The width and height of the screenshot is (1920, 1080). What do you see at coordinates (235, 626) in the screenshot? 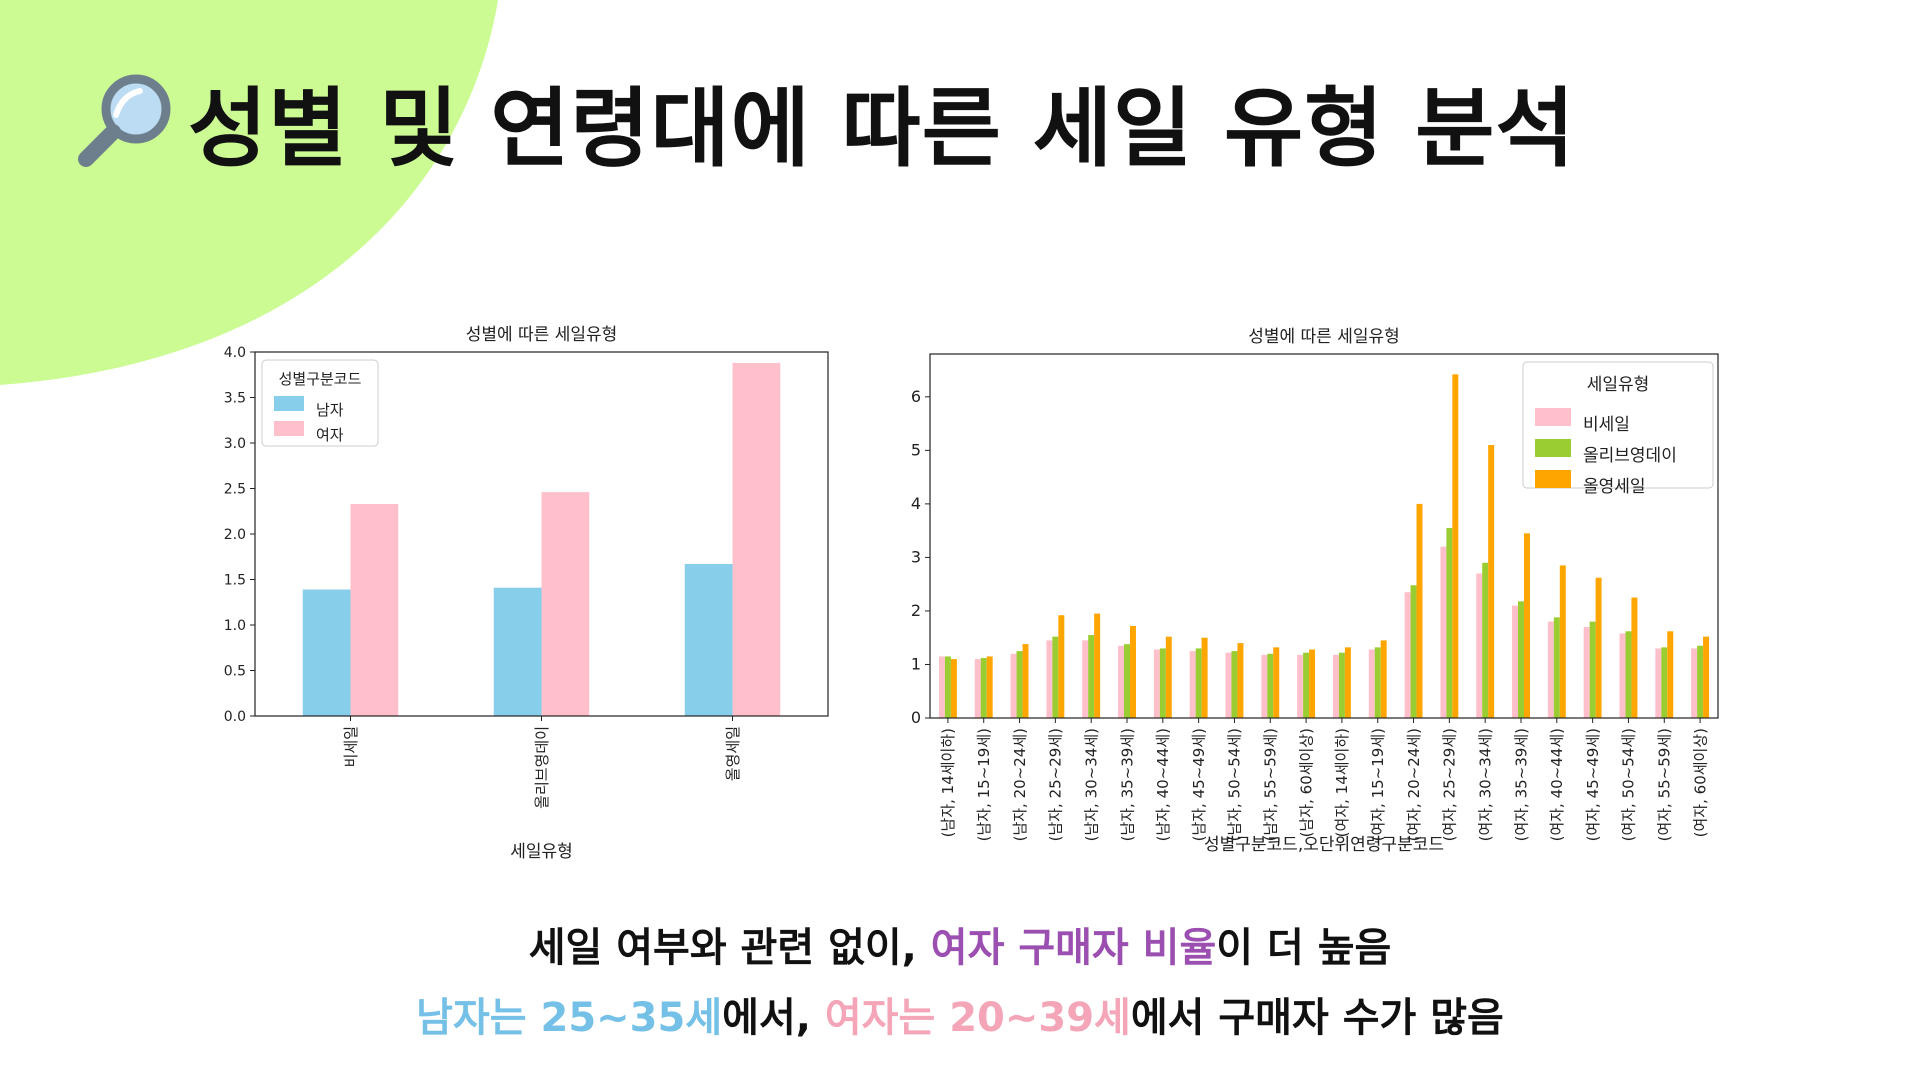
I see `y-tick-label: 1.0` at bounding box center [235, 626].